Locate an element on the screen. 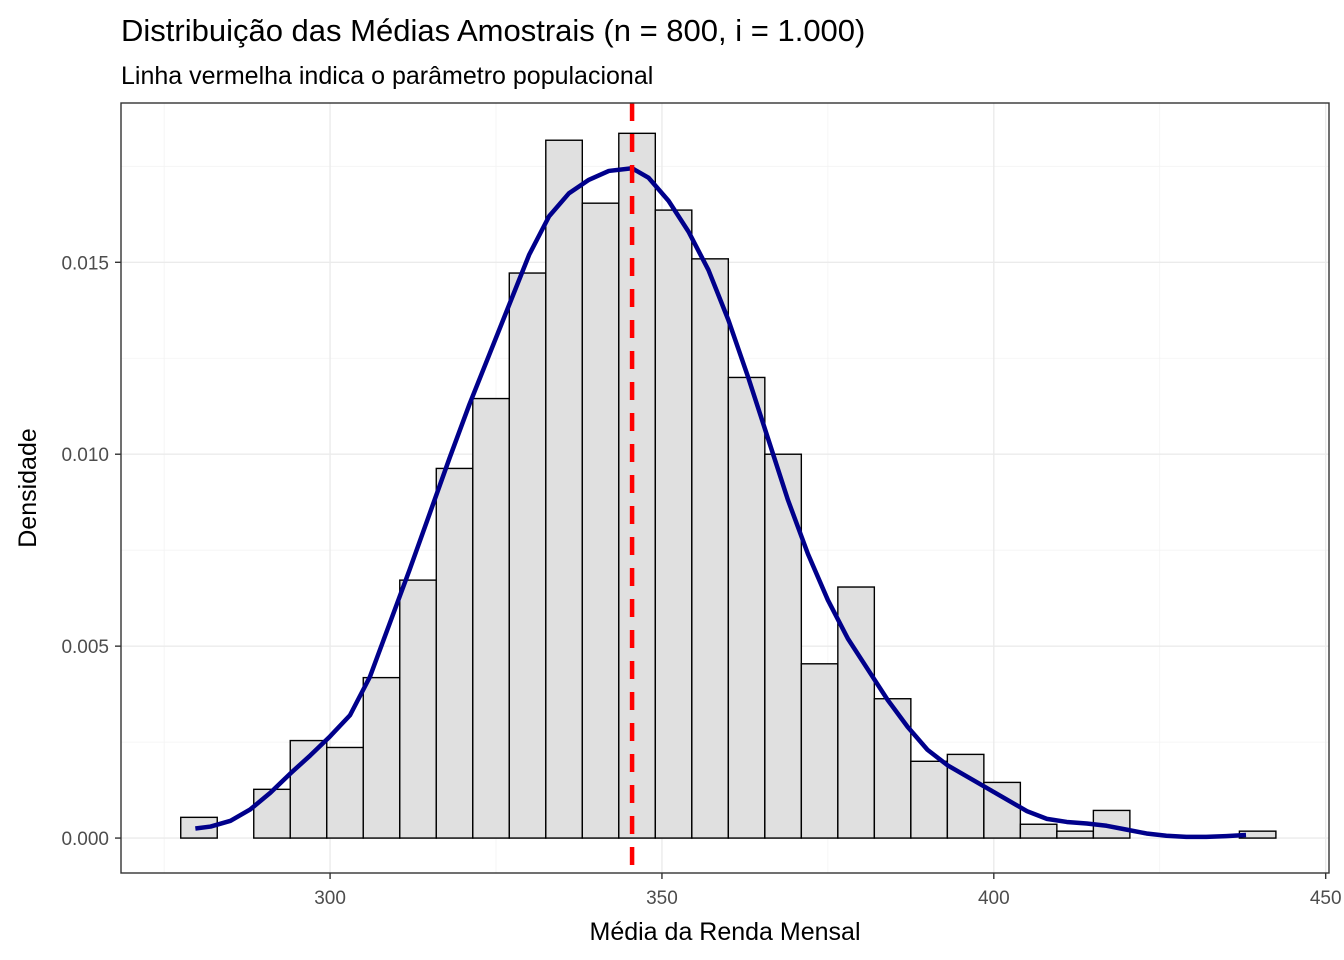  x-axis: 300 350 400 450 is located at coordinates (828, 891).